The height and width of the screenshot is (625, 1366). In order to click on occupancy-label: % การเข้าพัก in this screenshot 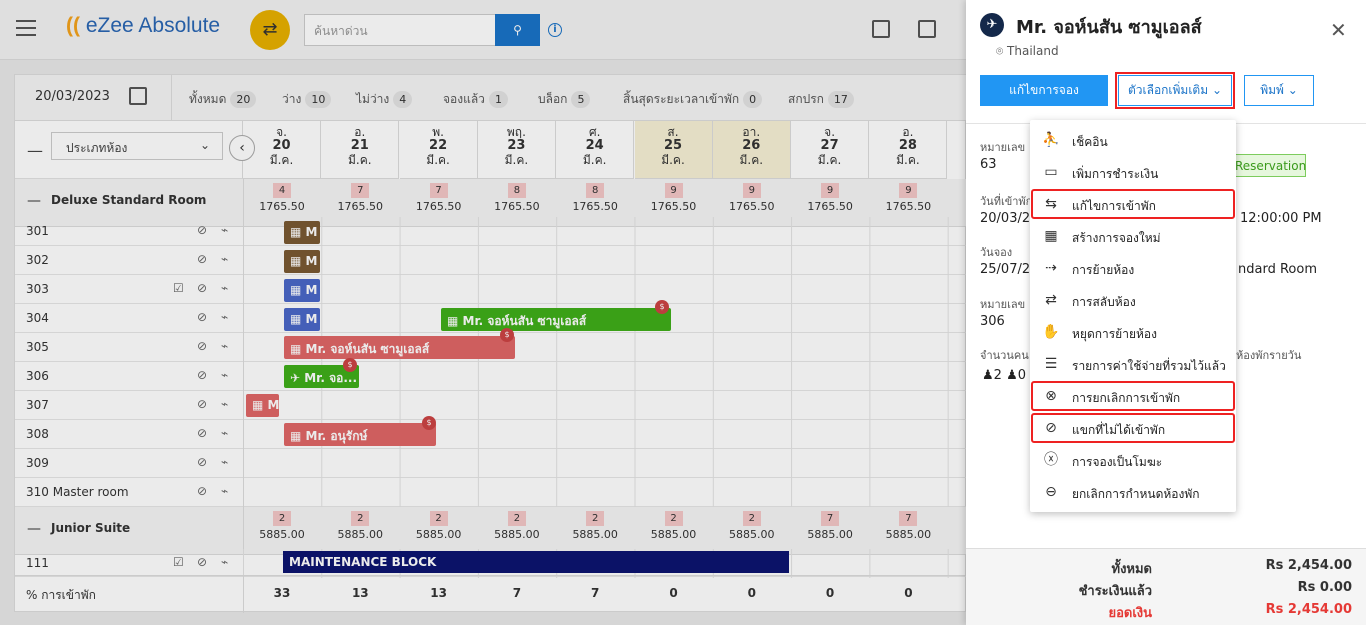, I will do `click(61, 595)`.